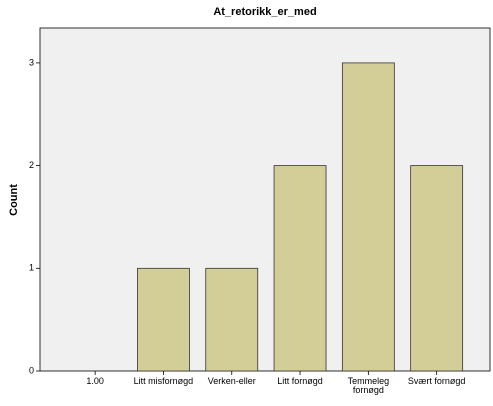  What do you see at coordinates (31, 268) in the screenshot?
I see `y-tick-label: 1` at bounding box center [31, 268].